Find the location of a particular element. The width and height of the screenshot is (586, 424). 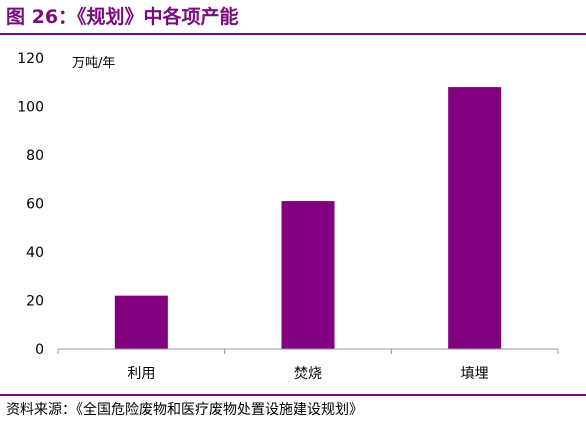

source-divider is located at coordinates (293, 395).